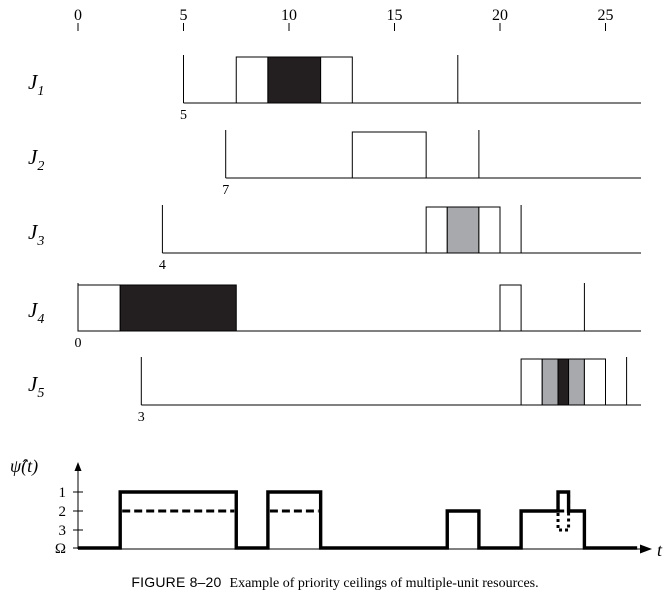 The width and height of the screenshot is (670, 597). What do you see at coordinates (40, 319) in the screenshot?
I see `job-label-subscript: 4` at bounding box center [40, 319].